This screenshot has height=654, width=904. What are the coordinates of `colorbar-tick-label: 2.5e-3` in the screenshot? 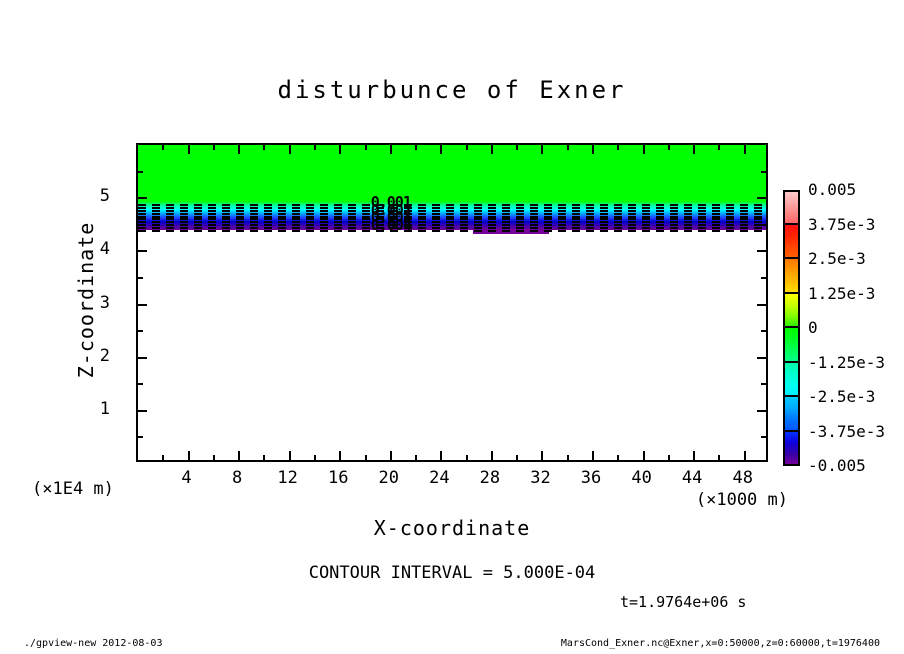 It's located at (837, 258).